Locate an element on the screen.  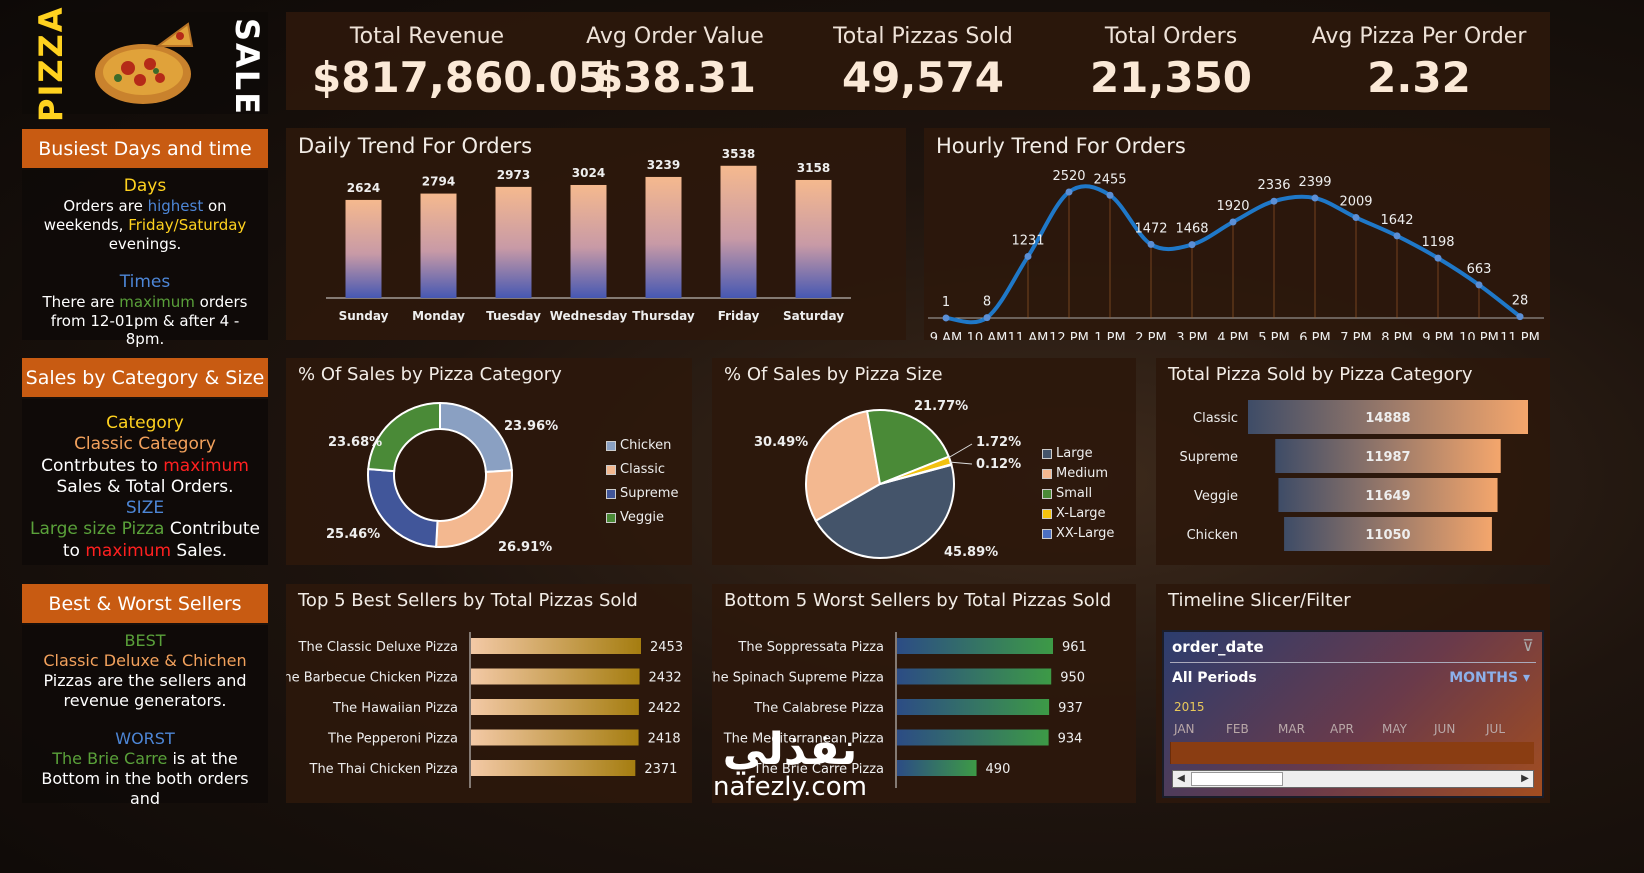
tick-label: The Mediterranean Pizza is located at coordinates (803, 739).